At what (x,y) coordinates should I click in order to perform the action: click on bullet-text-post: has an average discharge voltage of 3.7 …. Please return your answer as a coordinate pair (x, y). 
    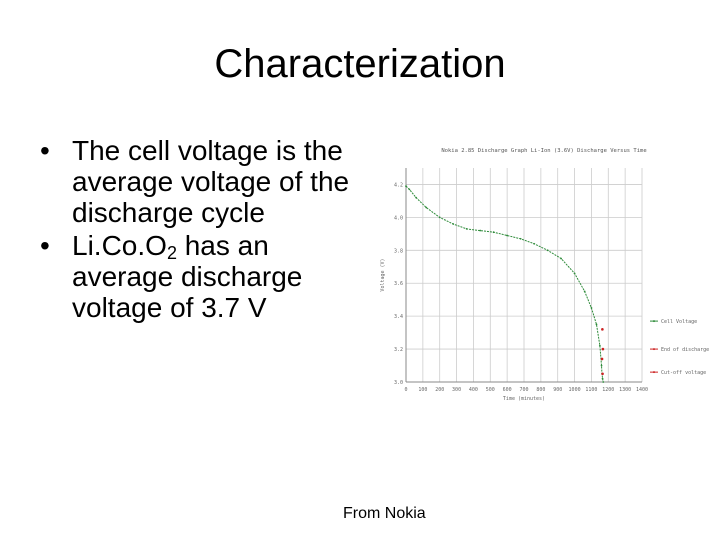
    Looking at the image, I should click on (187, 276).